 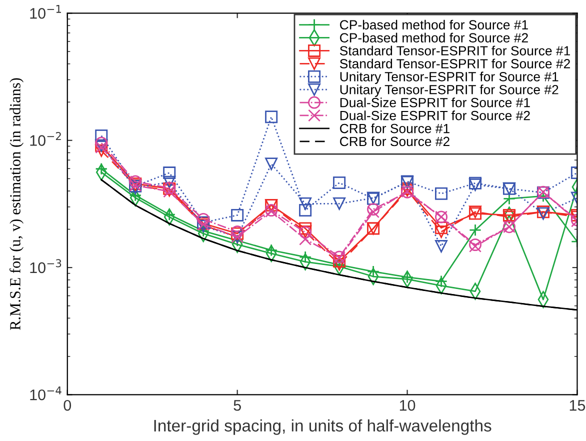 I want to click on y-tick-label: 10$^{−4}$, so click(x=46, y=393).